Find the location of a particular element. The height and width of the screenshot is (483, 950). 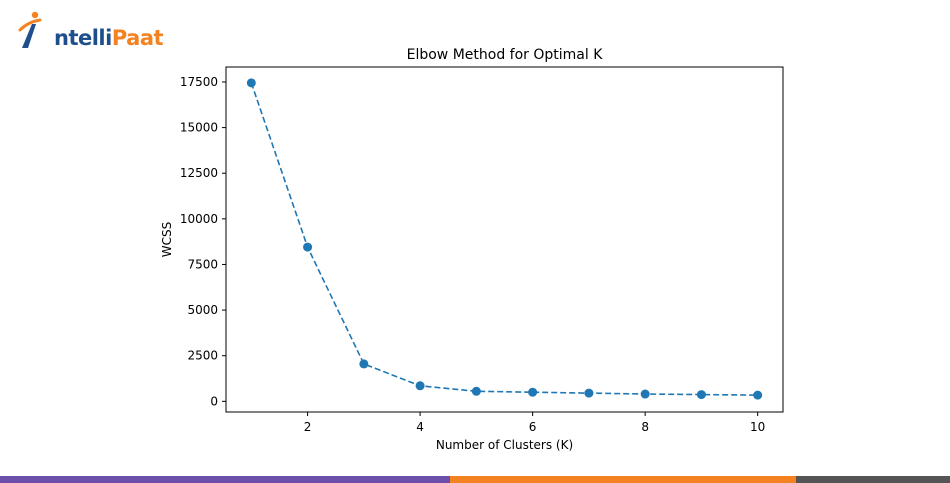

y-tick-label: 10000 is located at coordinates (199, 219).